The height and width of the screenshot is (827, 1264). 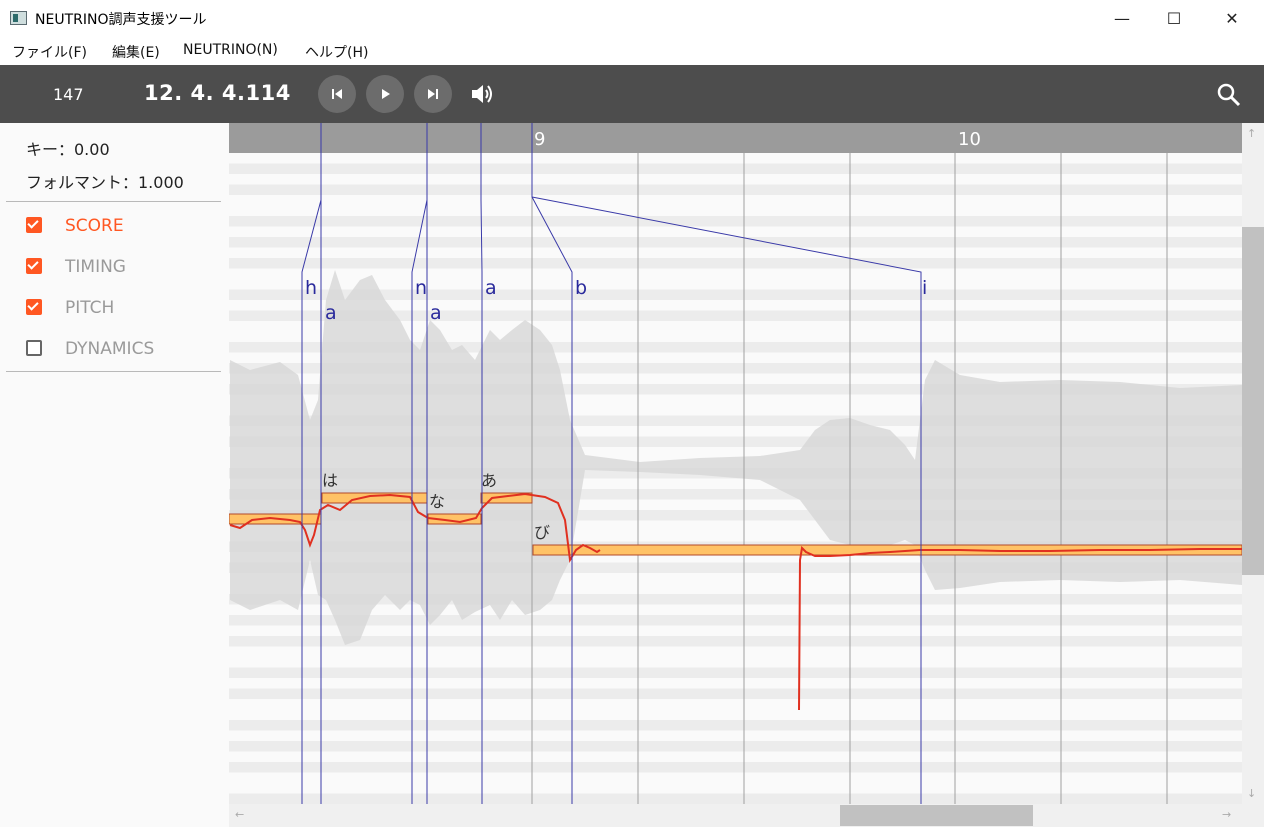 I want to click on scroll-up-icon: ↑, so click(x=1252, y=133).